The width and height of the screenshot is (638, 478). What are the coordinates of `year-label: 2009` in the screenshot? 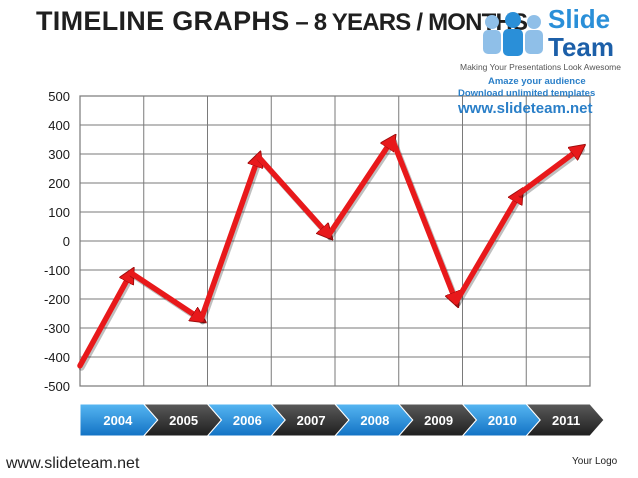 It's located at (438, 420).